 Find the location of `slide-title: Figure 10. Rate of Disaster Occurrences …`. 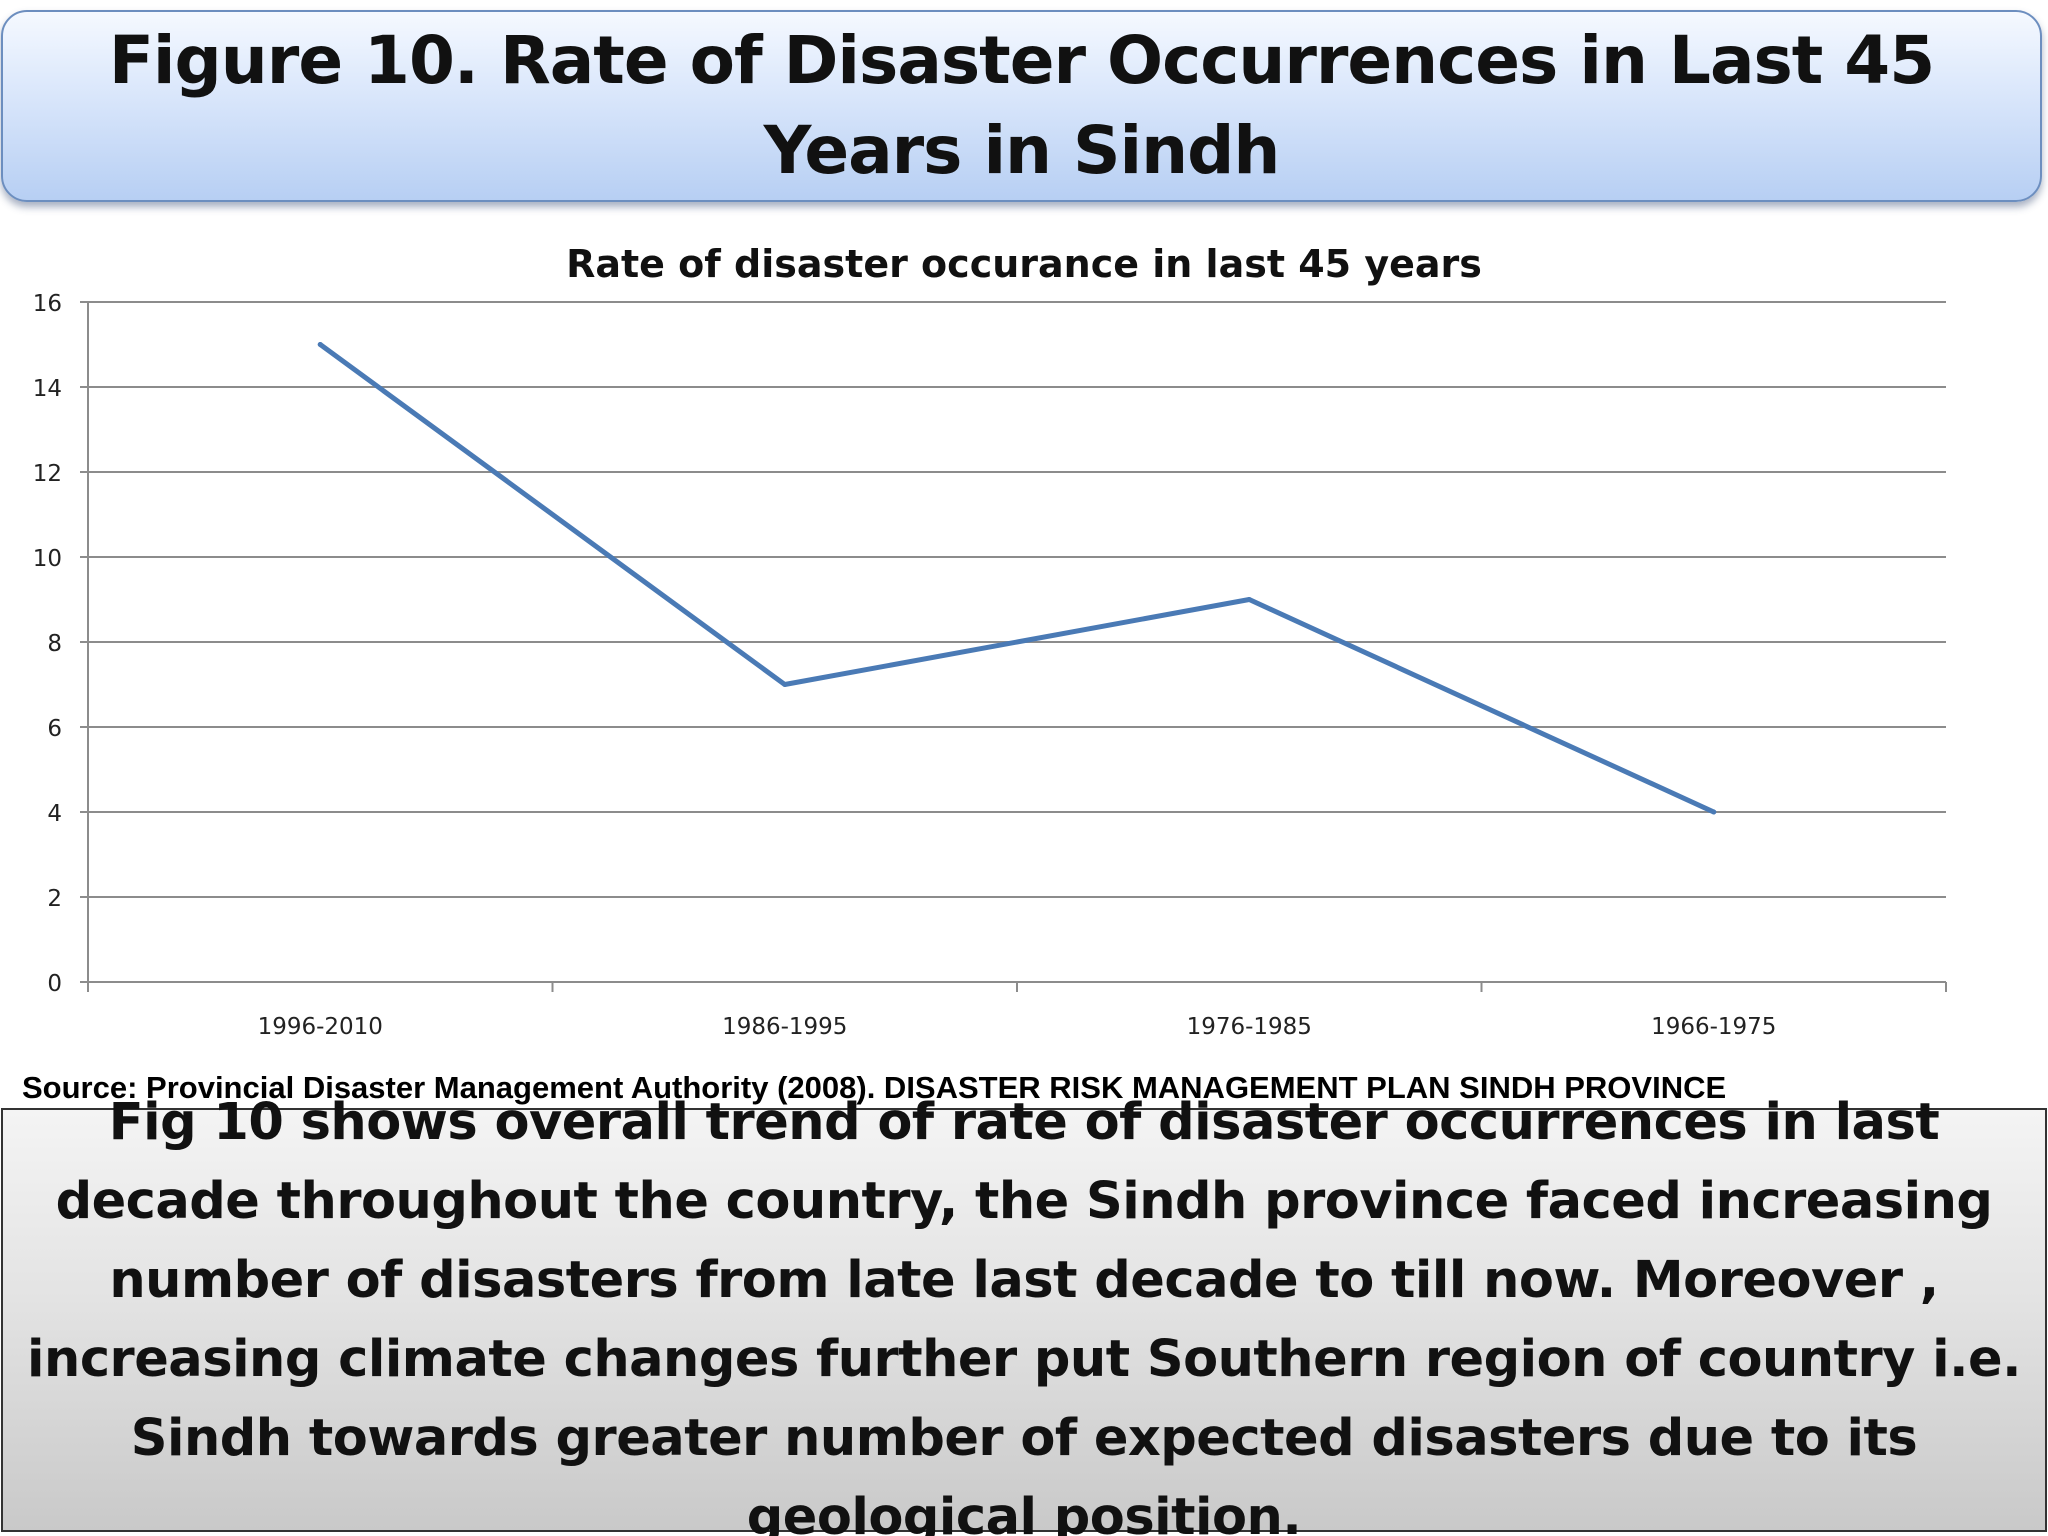

slide-title: Figure 10. Rate of Disaster Occurrences … is located at coordinates (1021, 105).